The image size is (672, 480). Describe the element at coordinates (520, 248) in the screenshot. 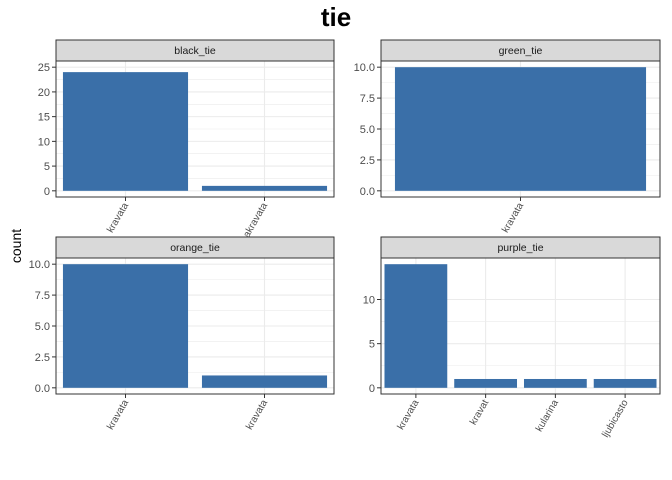

I see `facet-strip-label: purple_tie` at that location.